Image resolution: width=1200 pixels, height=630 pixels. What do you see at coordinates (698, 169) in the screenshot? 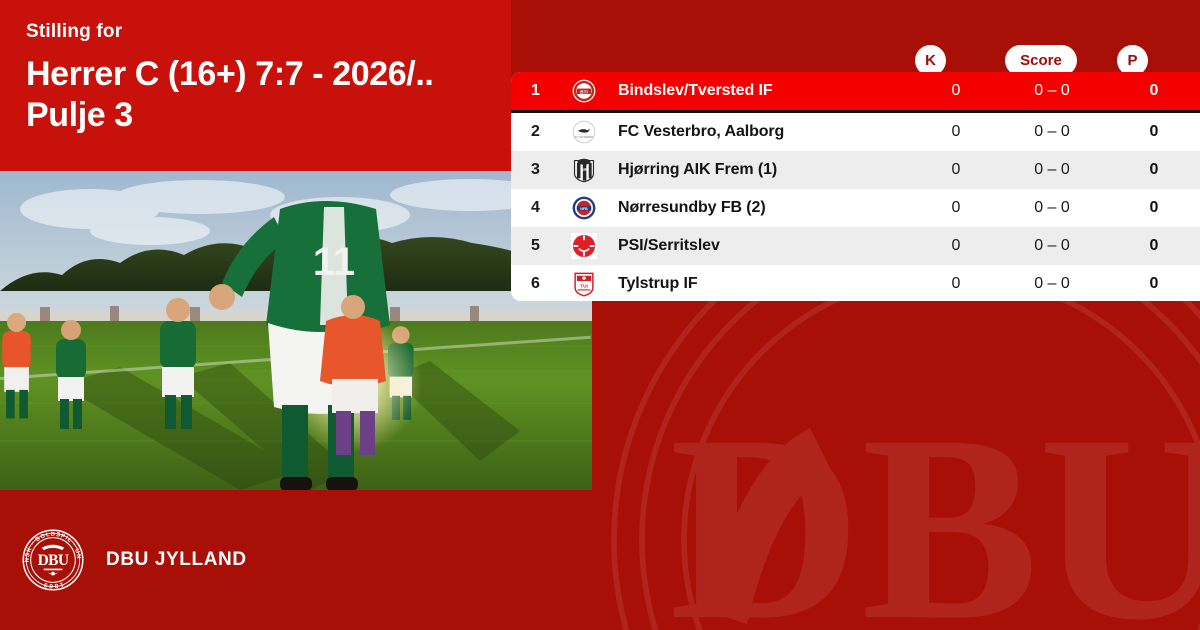
I see `row-team-name: Hjørring AIK Frem (1)` at bounding box center [698, 169].